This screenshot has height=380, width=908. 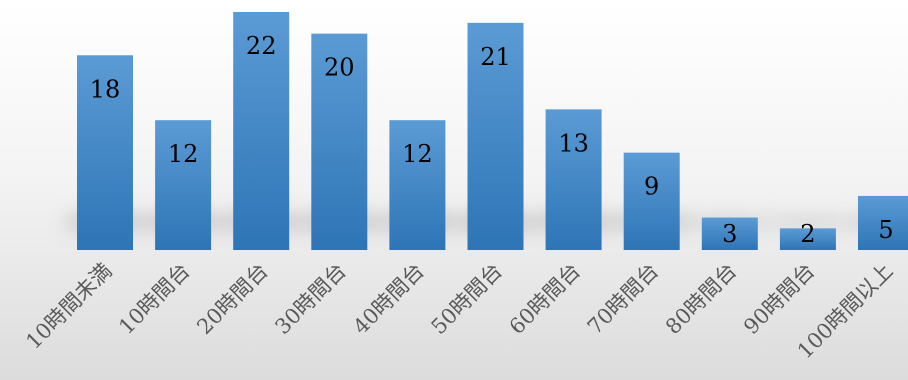 I want to click on data-label: 22, so click(x=261, y=46).